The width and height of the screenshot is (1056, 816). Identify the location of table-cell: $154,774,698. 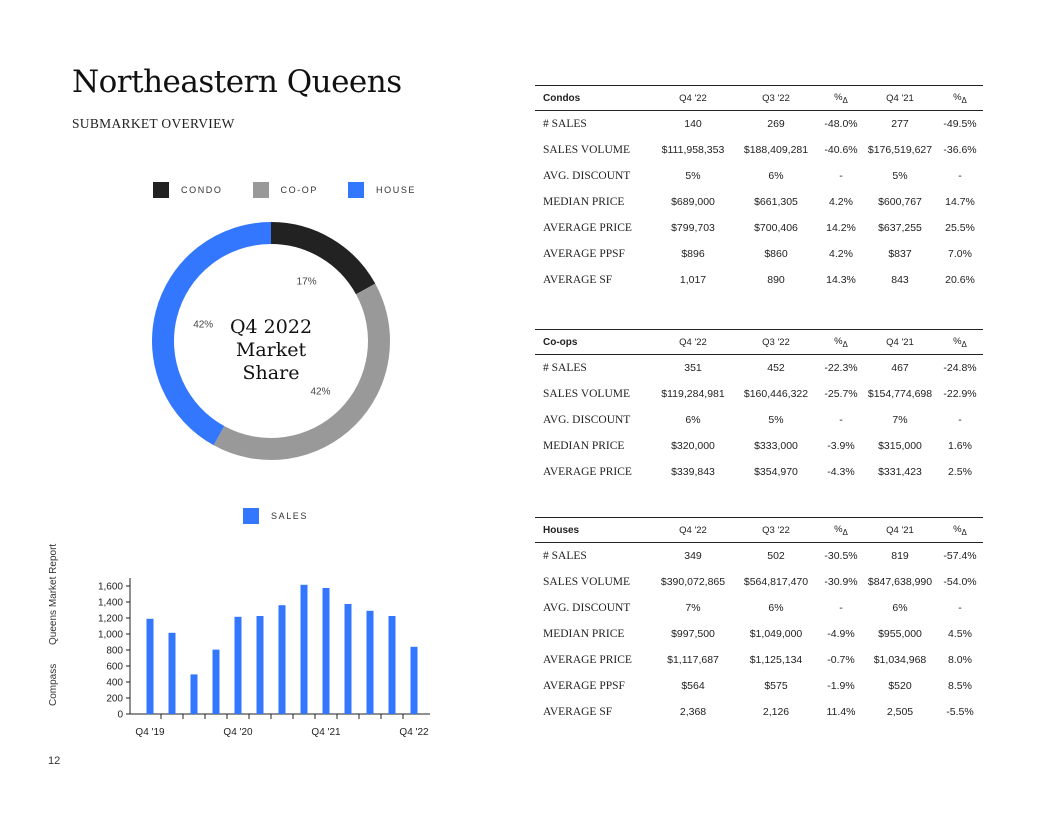
(900, 394).